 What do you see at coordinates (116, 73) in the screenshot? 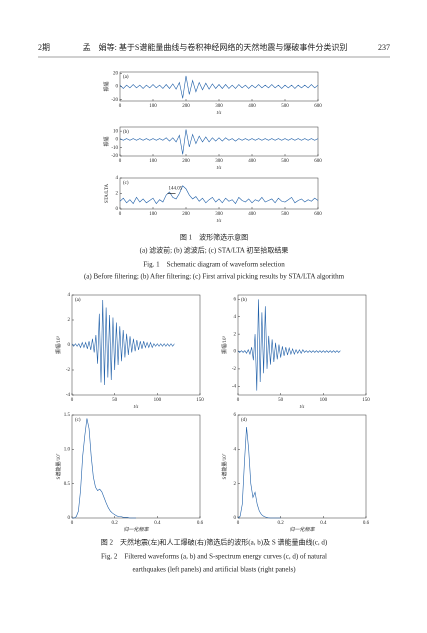
I see `y-tick-label: 20` at bounding box center [116, 73].